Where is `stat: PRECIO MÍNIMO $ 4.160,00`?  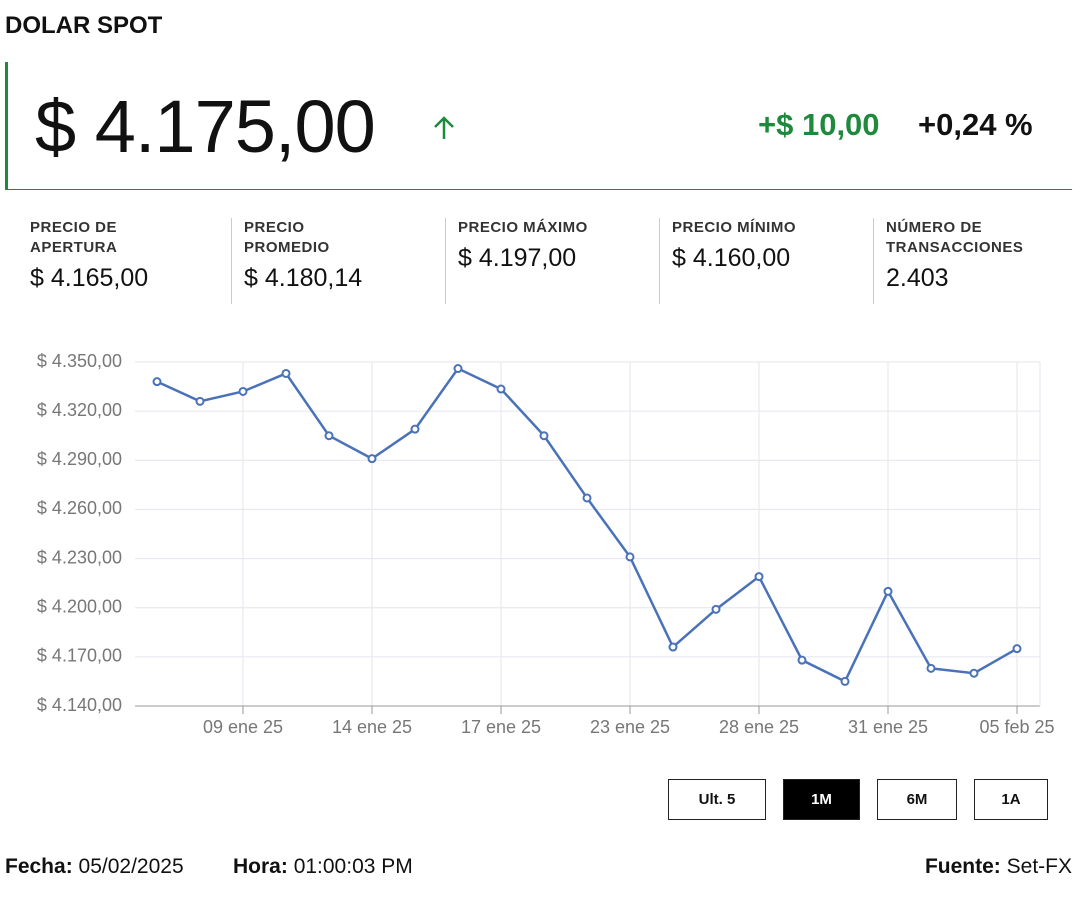
stat: PRECIO MÍNIMO $ 4.160,00 is located at coordinates (767, 261).